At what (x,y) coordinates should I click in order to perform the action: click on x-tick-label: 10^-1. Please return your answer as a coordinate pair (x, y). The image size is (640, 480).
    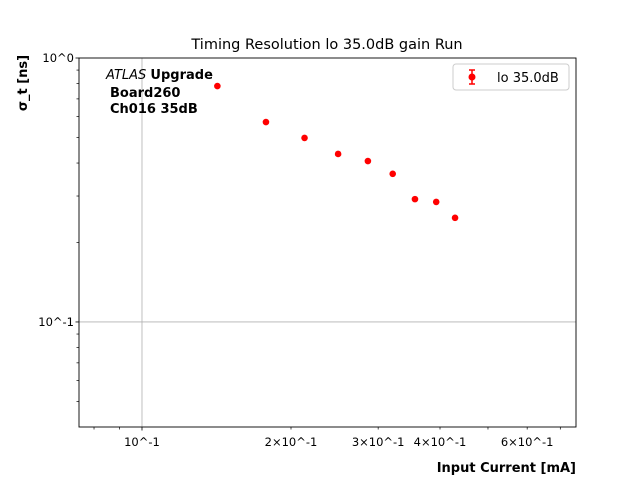
    Looking at the image, I should click on (142, 442).